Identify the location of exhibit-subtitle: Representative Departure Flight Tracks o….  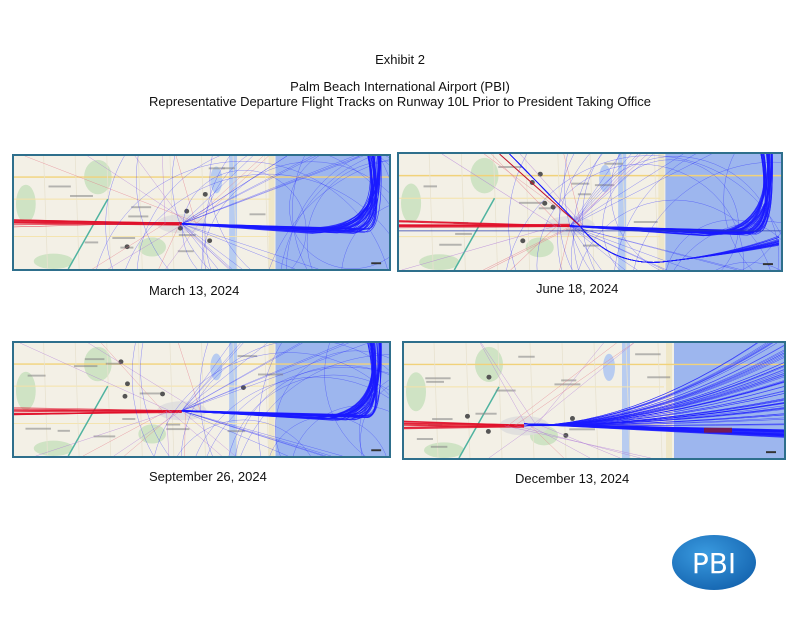
(400, 101).